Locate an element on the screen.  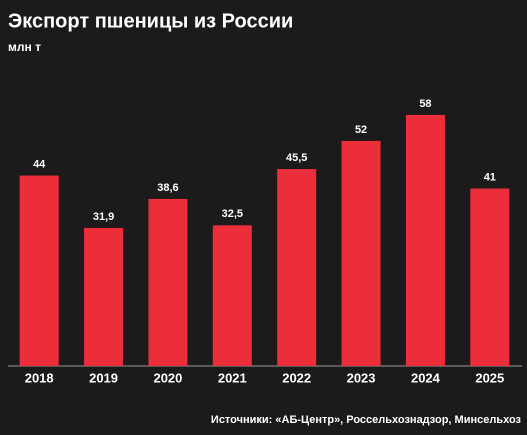
value-label: 38,6 is located at coordinates (167, 188).